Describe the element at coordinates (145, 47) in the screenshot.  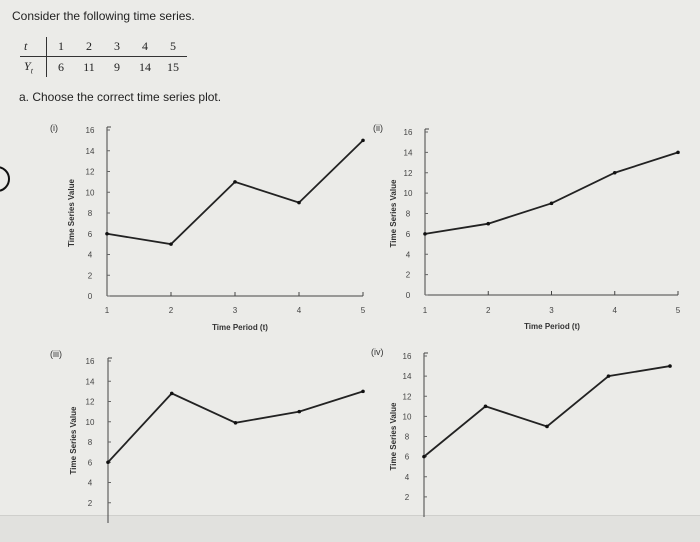
I see `t-cell: 4` at that location.